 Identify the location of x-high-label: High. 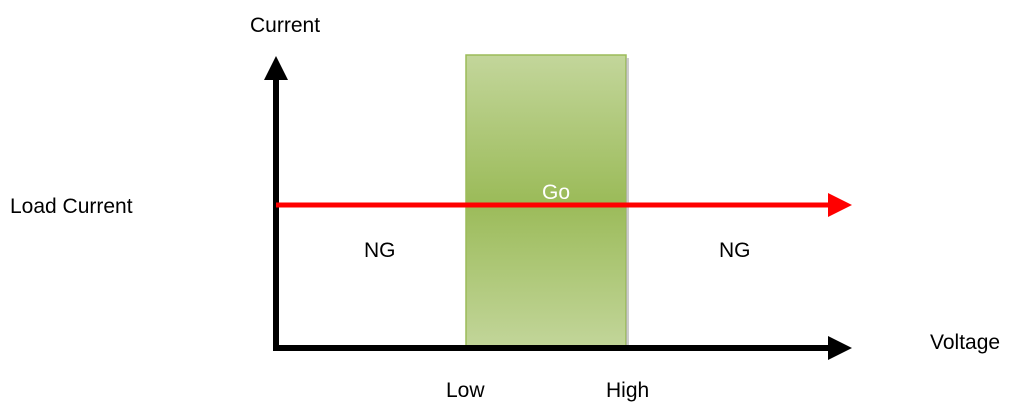
(628, 390).